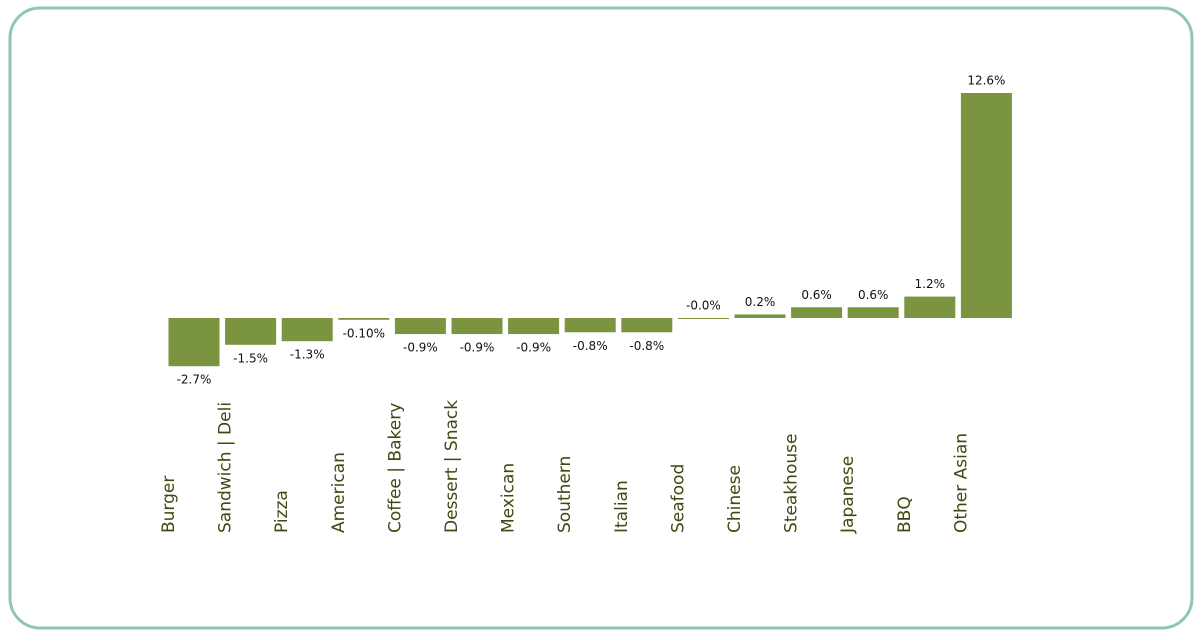 This screenshot has width=1202, height=634. I want to click on x-tick-label: Steakhouse, so click(792, 483).